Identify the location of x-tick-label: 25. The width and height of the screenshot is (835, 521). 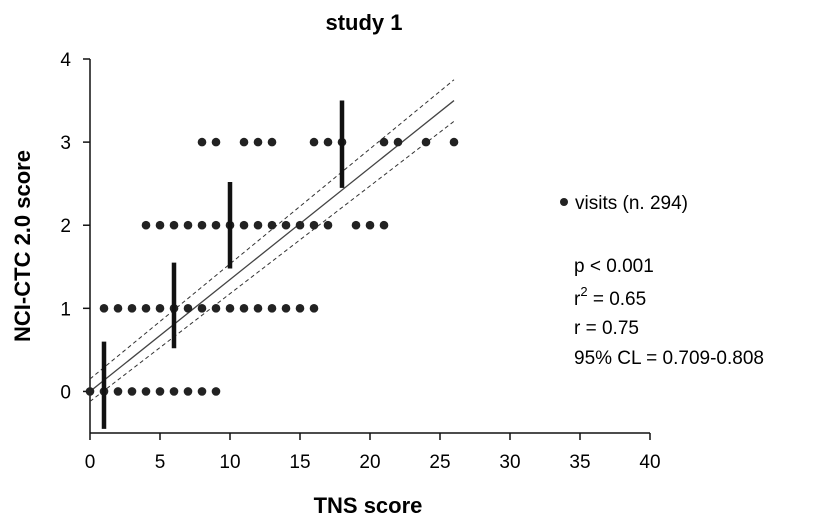
(439, 462).